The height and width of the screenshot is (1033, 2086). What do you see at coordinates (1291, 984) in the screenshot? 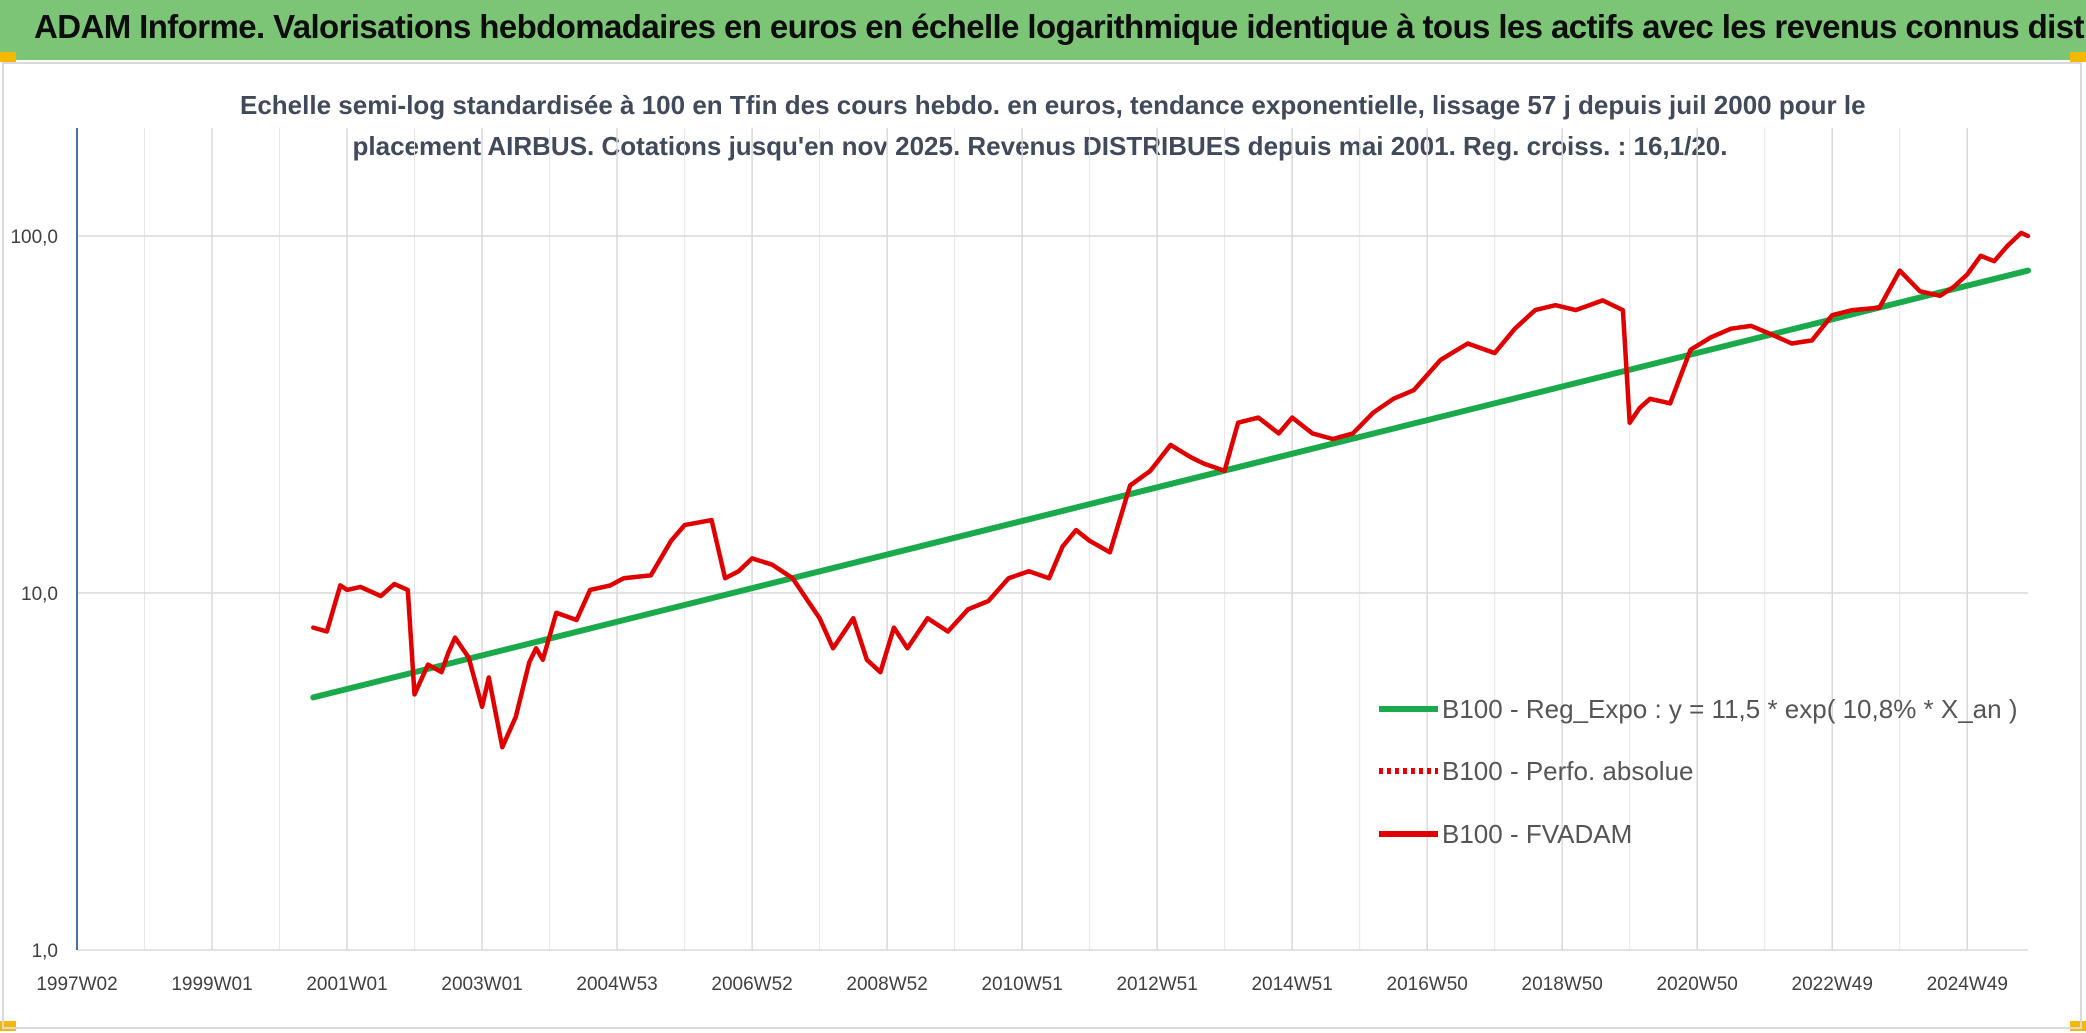
I see `x-tick-label: 2014W51` at bounding box center [1291, 984].